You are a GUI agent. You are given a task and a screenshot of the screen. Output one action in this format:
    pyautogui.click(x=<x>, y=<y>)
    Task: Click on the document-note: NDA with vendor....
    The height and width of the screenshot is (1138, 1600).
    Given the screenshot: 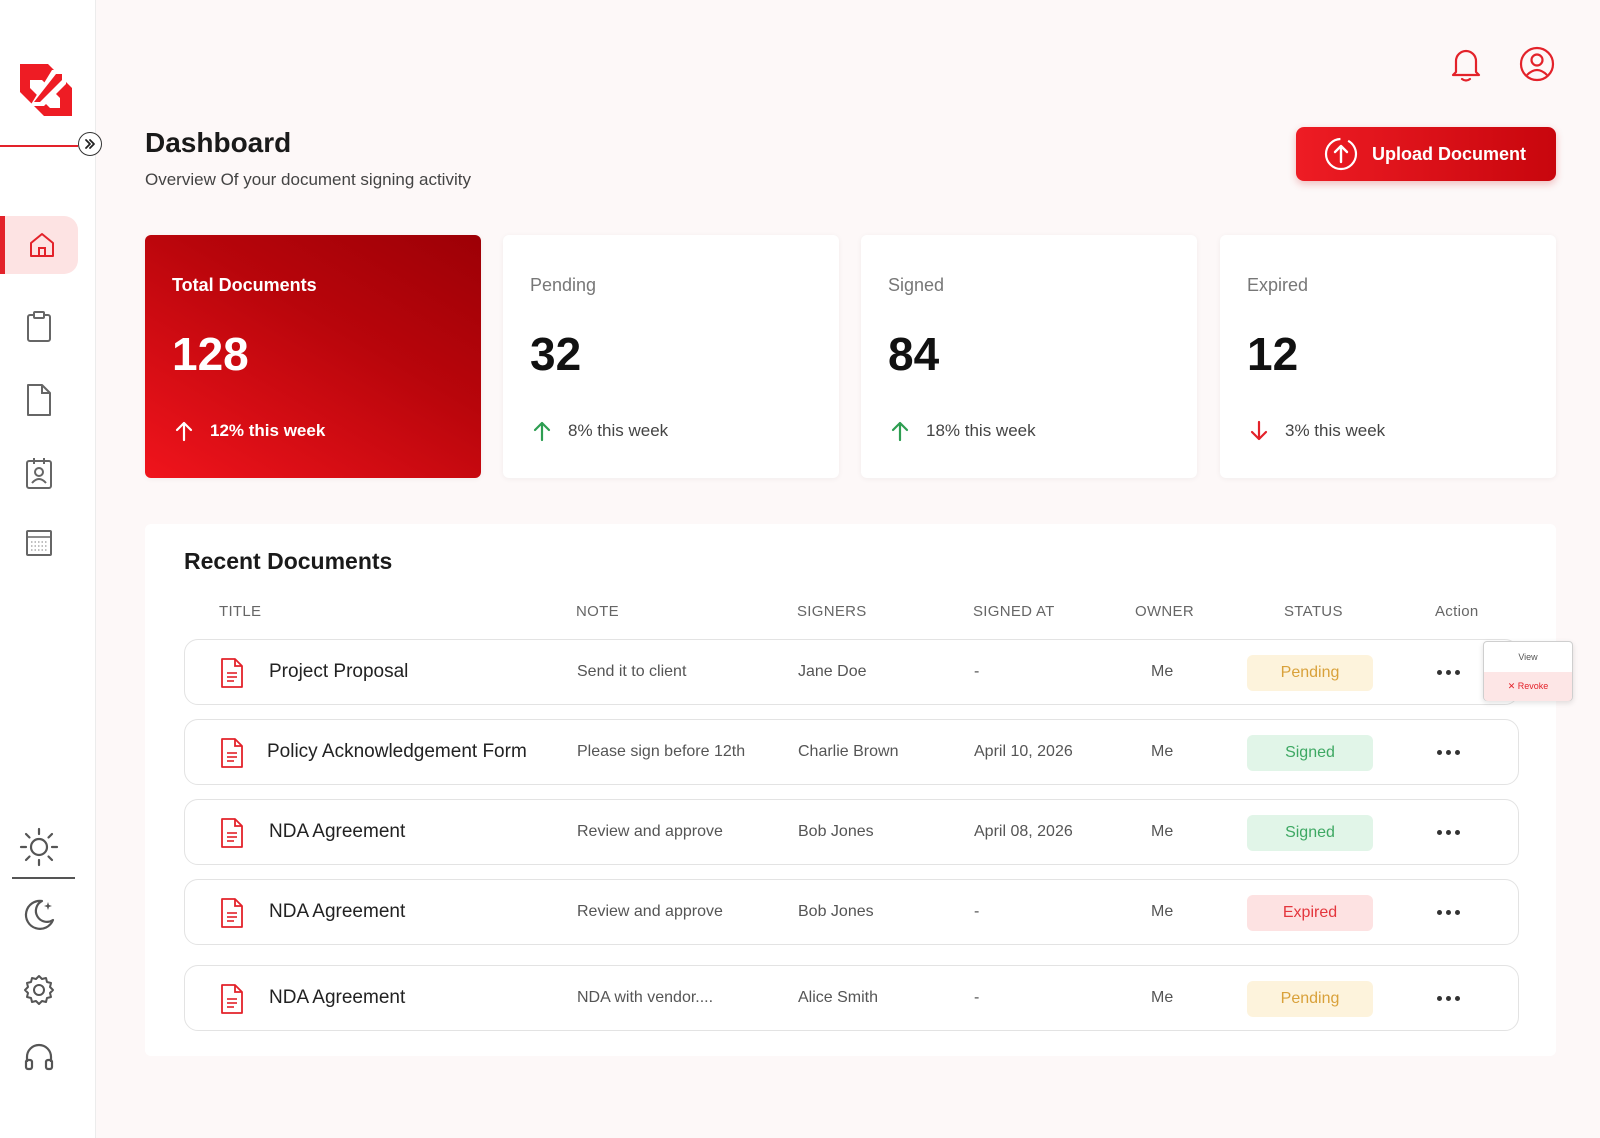 What is the action you would take?
    pyautogui.click(x=645, y=997)
    